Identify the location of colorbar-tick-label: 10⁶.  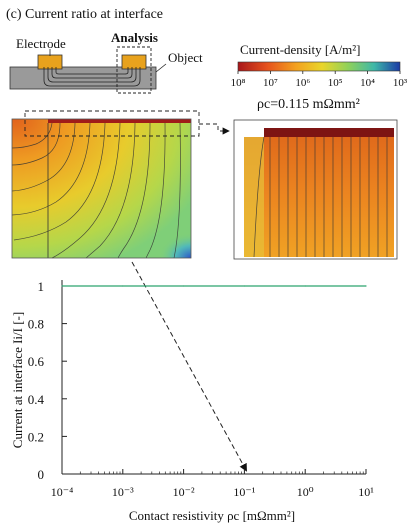
(302, 83).